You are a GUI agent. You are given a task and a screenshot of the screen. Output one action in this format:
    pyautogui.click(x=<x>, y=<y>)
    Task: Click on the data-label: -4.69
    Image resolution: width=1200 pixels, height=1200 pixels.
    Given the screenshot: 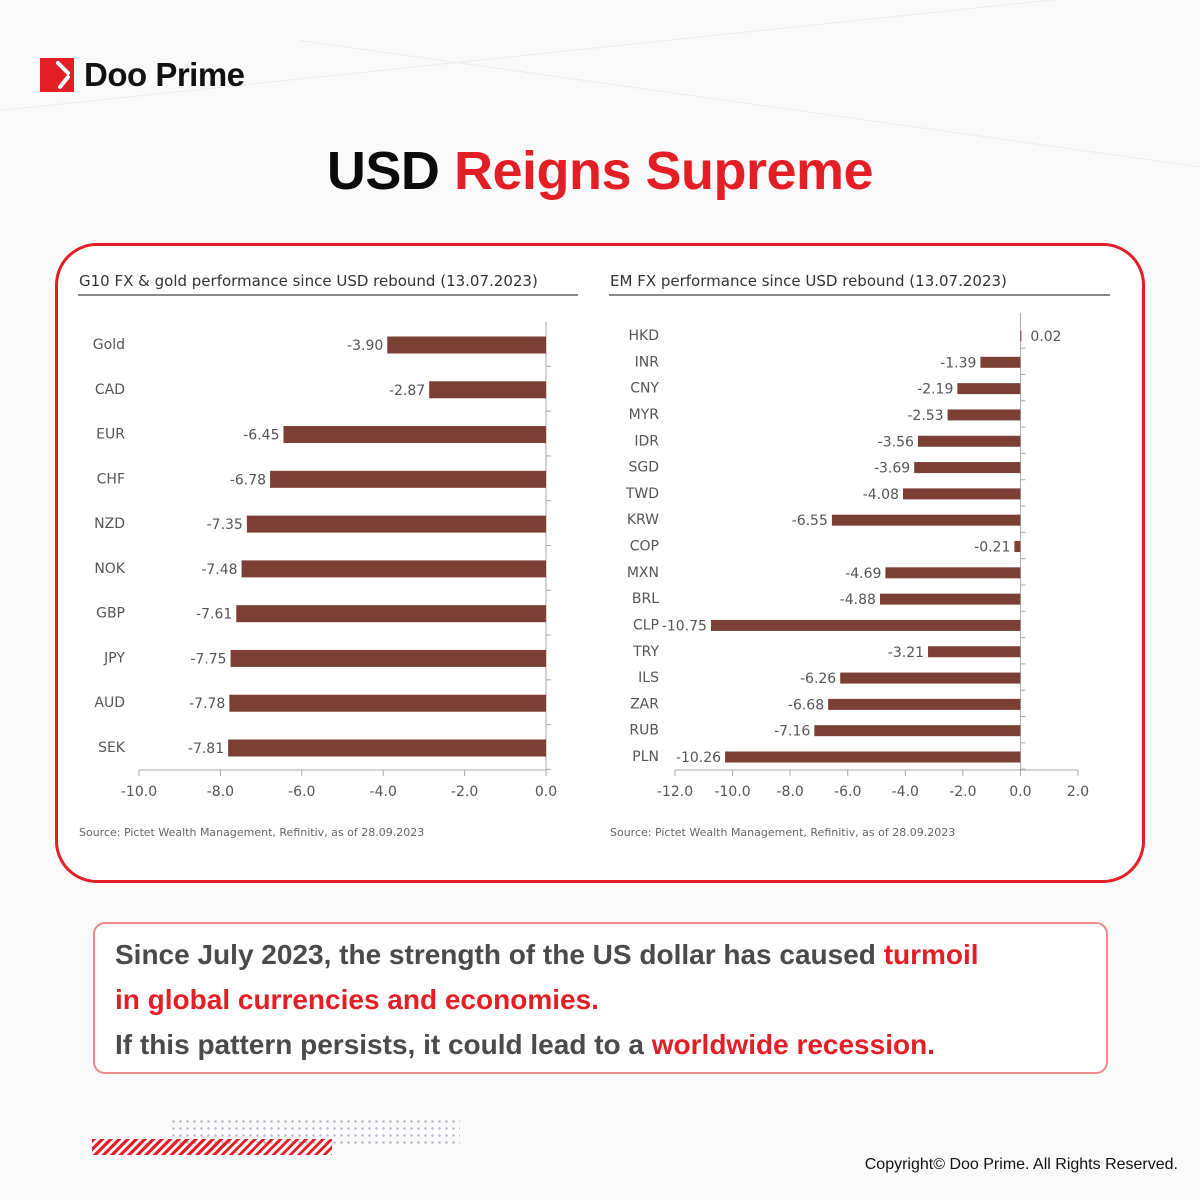 What is the action you would take?
    pyautogui.click(x=863, y=574)
    